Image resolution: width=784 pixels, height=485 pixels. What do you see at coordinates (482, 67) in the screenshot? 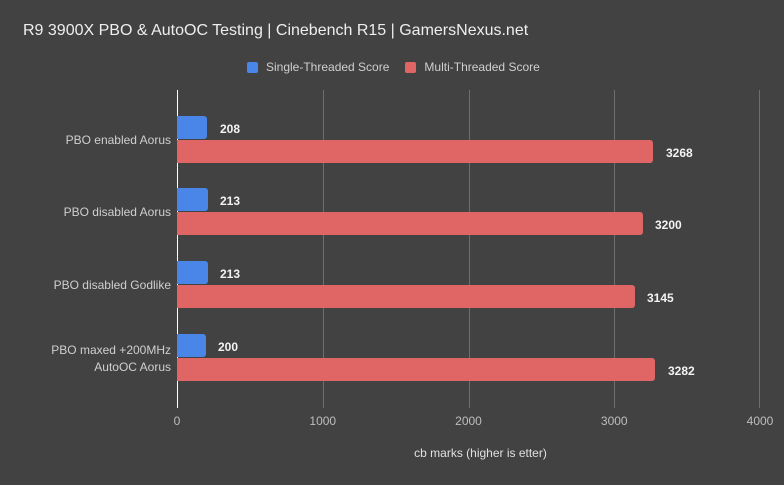
I see `legend-label: Multi-Threaded Score` at bounding box center [482, 67].